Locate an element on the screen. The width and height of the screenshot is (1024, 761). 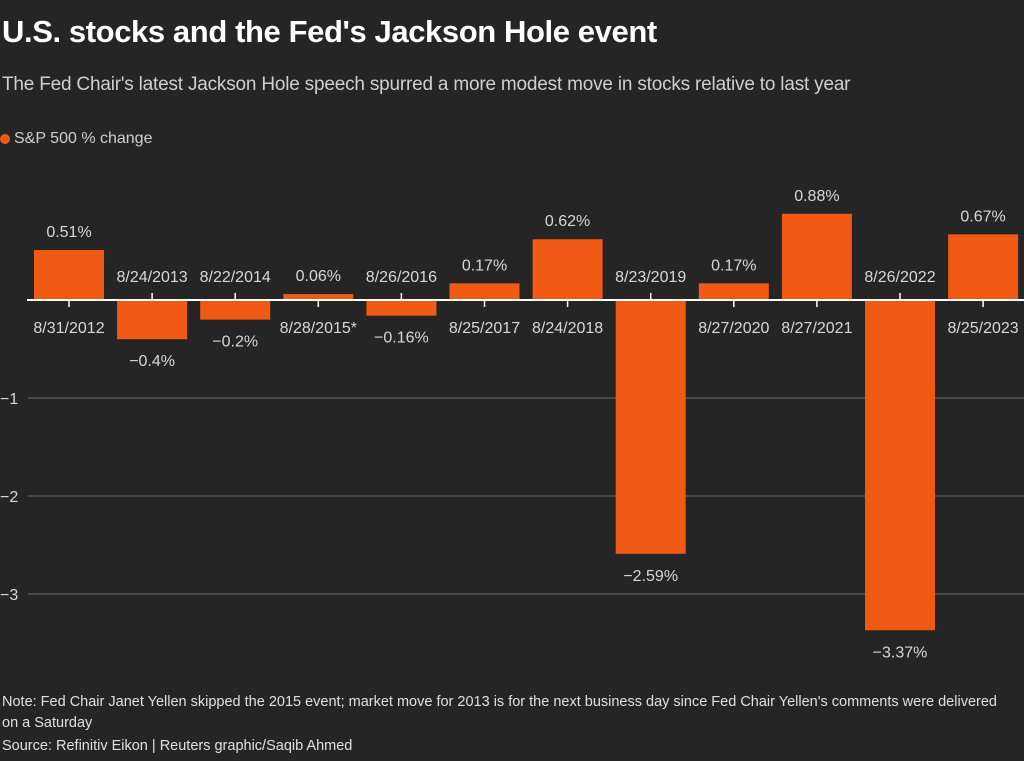
x-tick-label: 8/22/2014 is located at coordinates (235, 277).